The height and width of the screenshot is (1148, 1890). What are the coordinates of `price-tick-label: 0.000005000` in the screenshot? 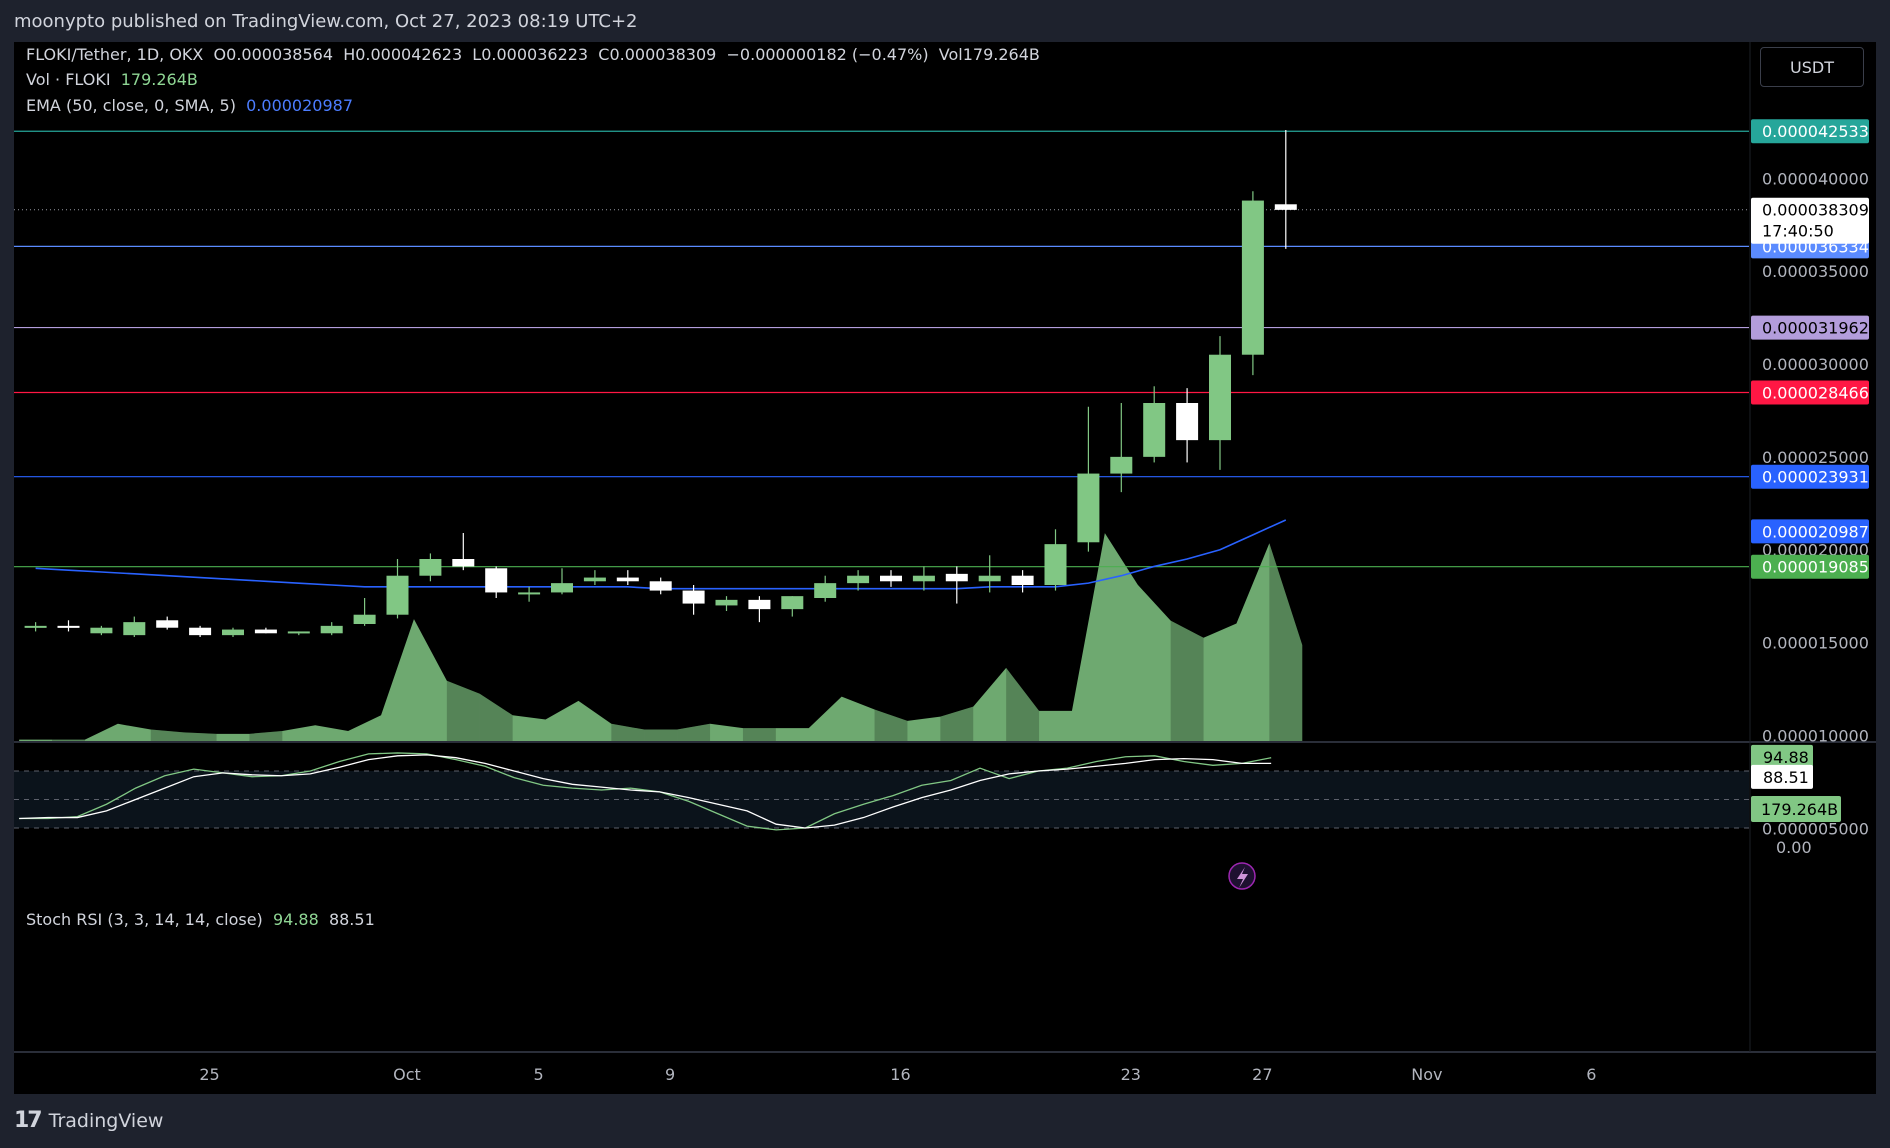 It's located at (1815, 828).